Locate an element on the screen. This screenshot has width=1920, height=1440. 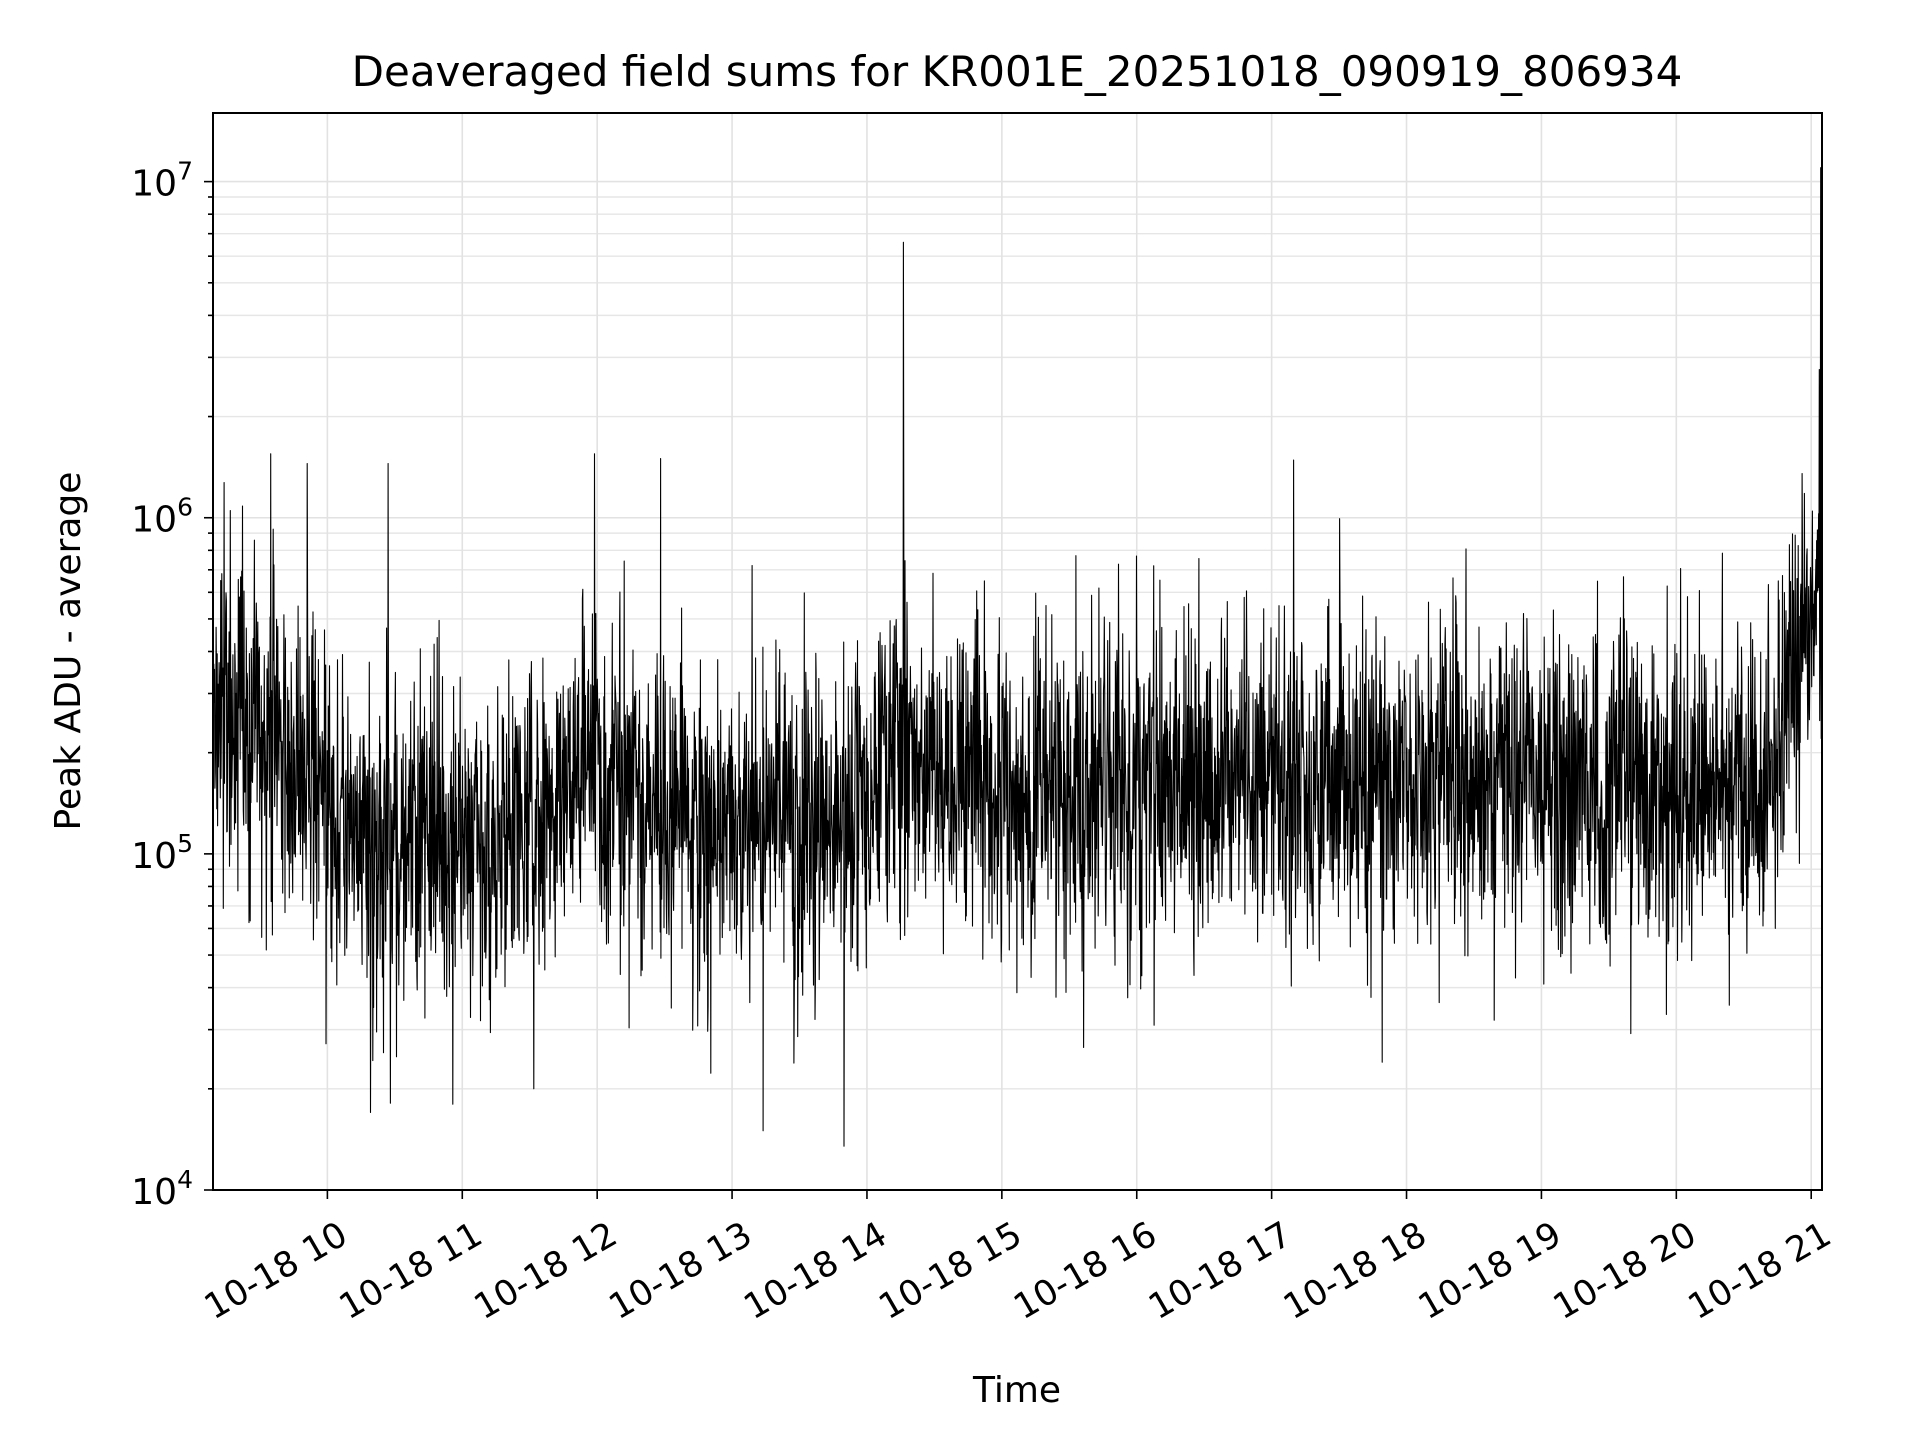
y-tick-label: 10⁷ is located at coordinates (162, 181).